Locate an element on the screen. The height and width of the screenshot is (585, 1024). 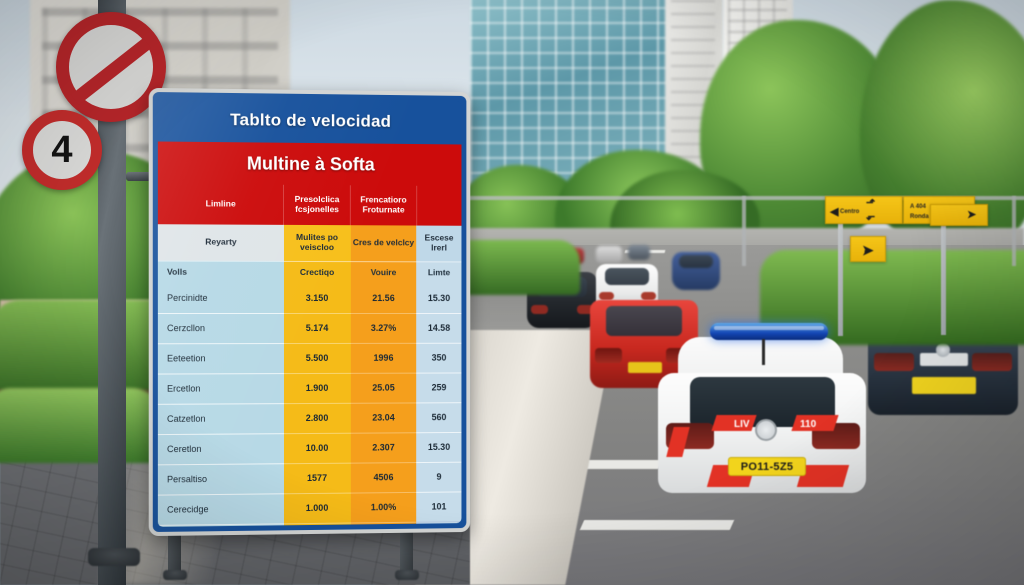
unit-label-1: Crectiqo is located at coordinates (317, 272).